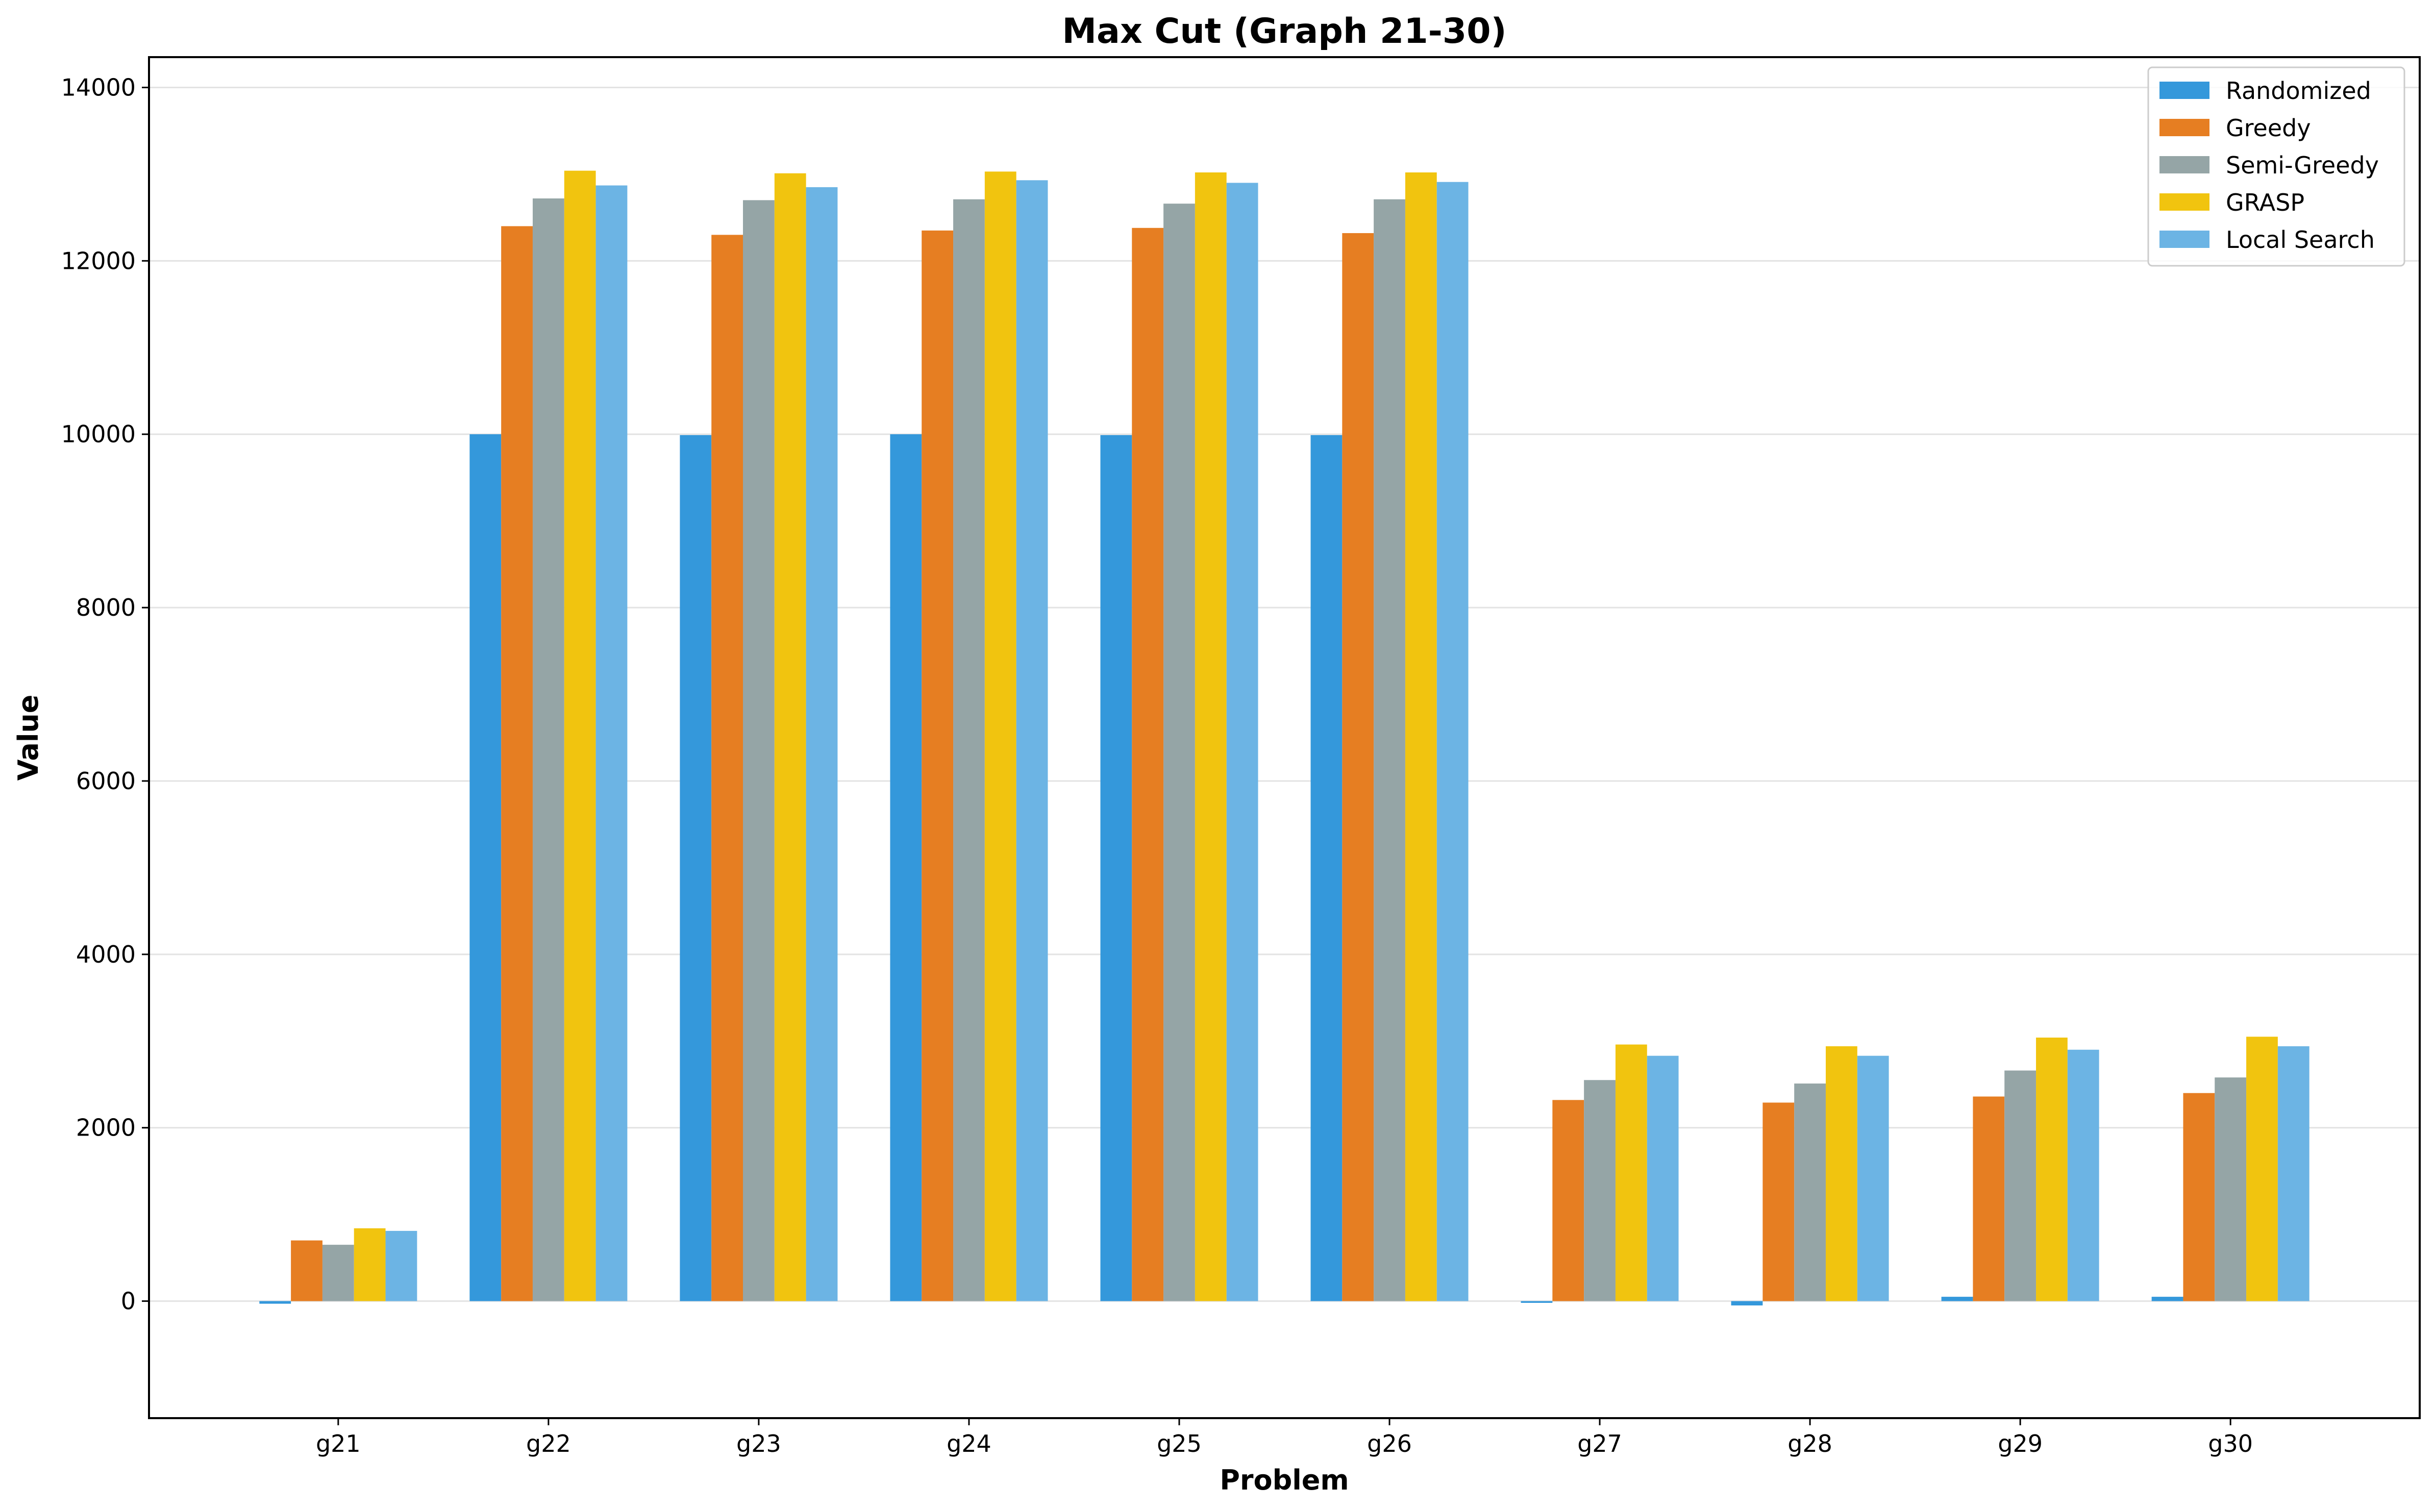  Describe the element at coordinates (128, 1301) in the screenshot. I see `y-tick-label: 0` at that location.